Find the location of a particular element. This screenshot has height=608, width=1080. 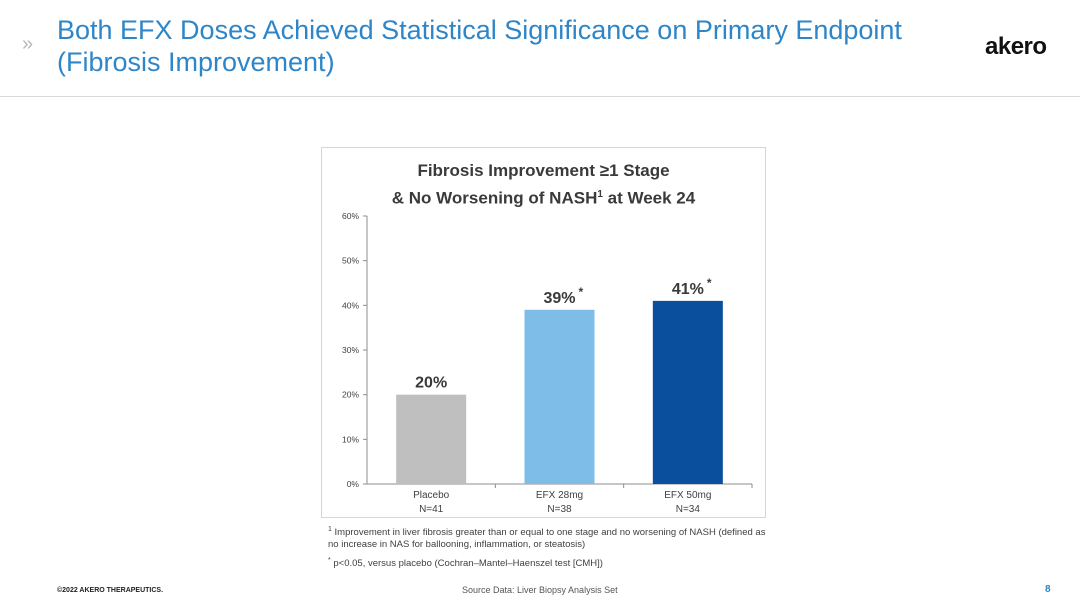

bar-value-label: 41% is located at coordinates (688, 289).